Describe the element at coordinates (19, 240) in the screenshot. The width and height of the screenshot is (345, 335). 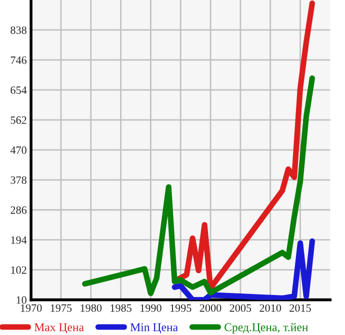
I see `y-tick-label: 194` at that location.